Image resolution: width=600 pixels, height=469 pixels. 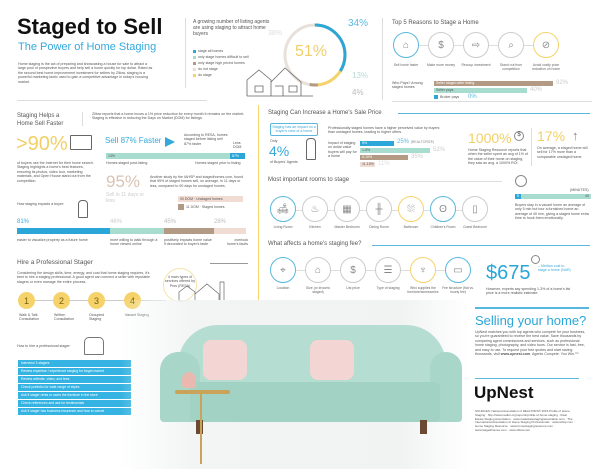 What do you see at coordinates (225, 360) in the screenshot?
I see `pillow-left` at bounding box center [225, 360].